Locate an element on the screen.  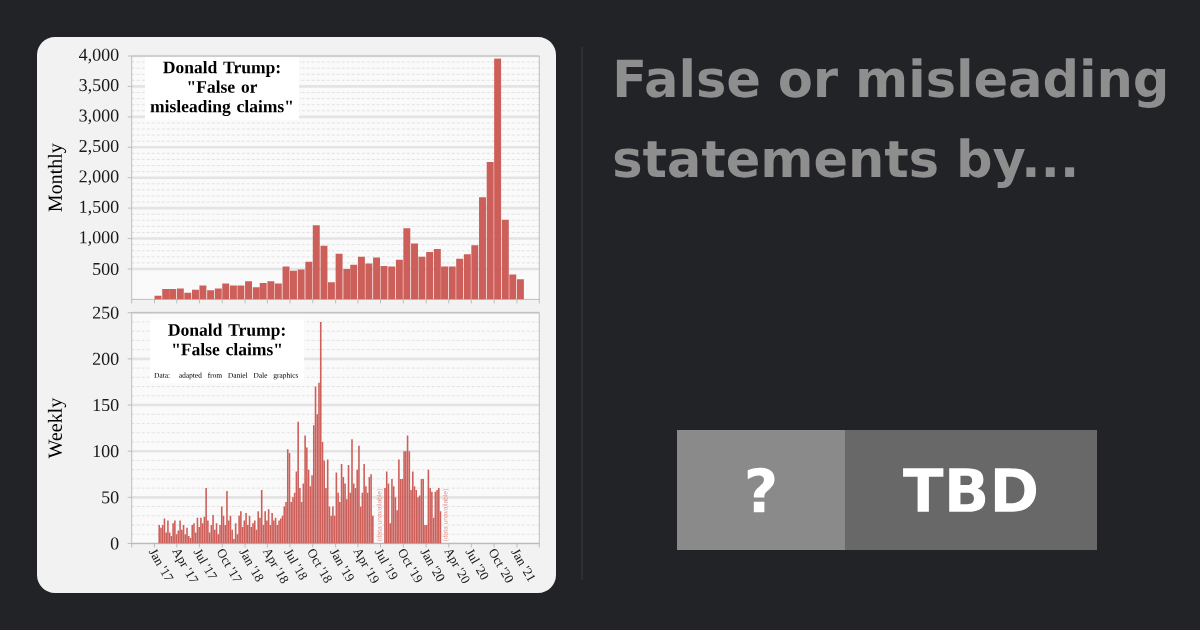
y-tick-label: 3,000 is located at coordinates (99, 117).